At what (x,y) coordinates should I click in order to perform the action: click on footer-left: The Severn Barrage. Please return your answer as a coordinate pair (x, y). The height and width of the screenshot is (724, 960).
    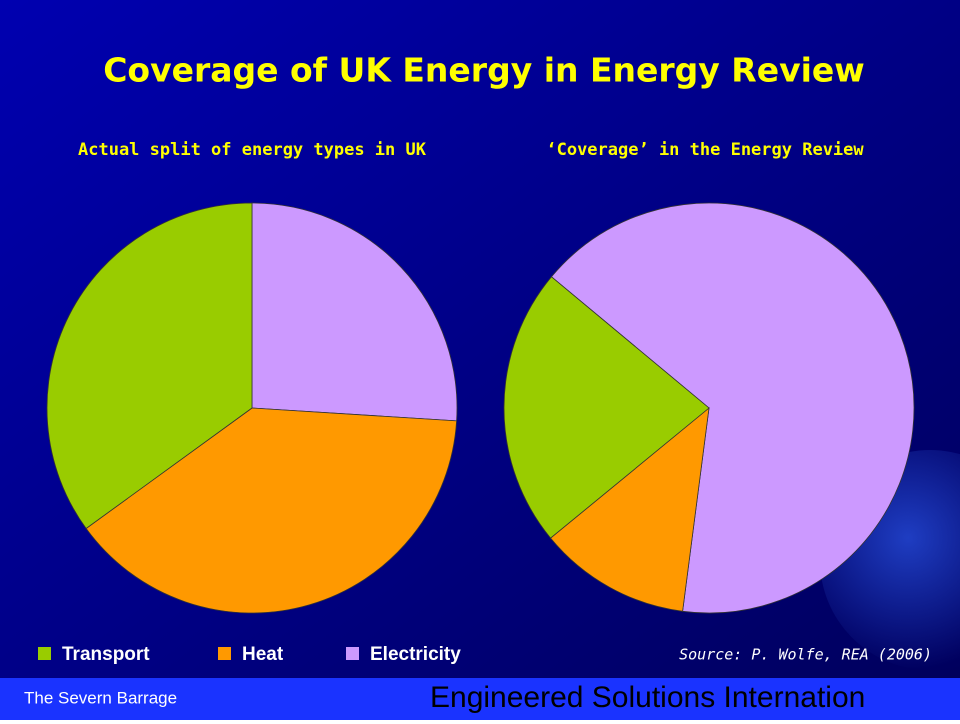
    Looking at the image, I should click on (100, 697).